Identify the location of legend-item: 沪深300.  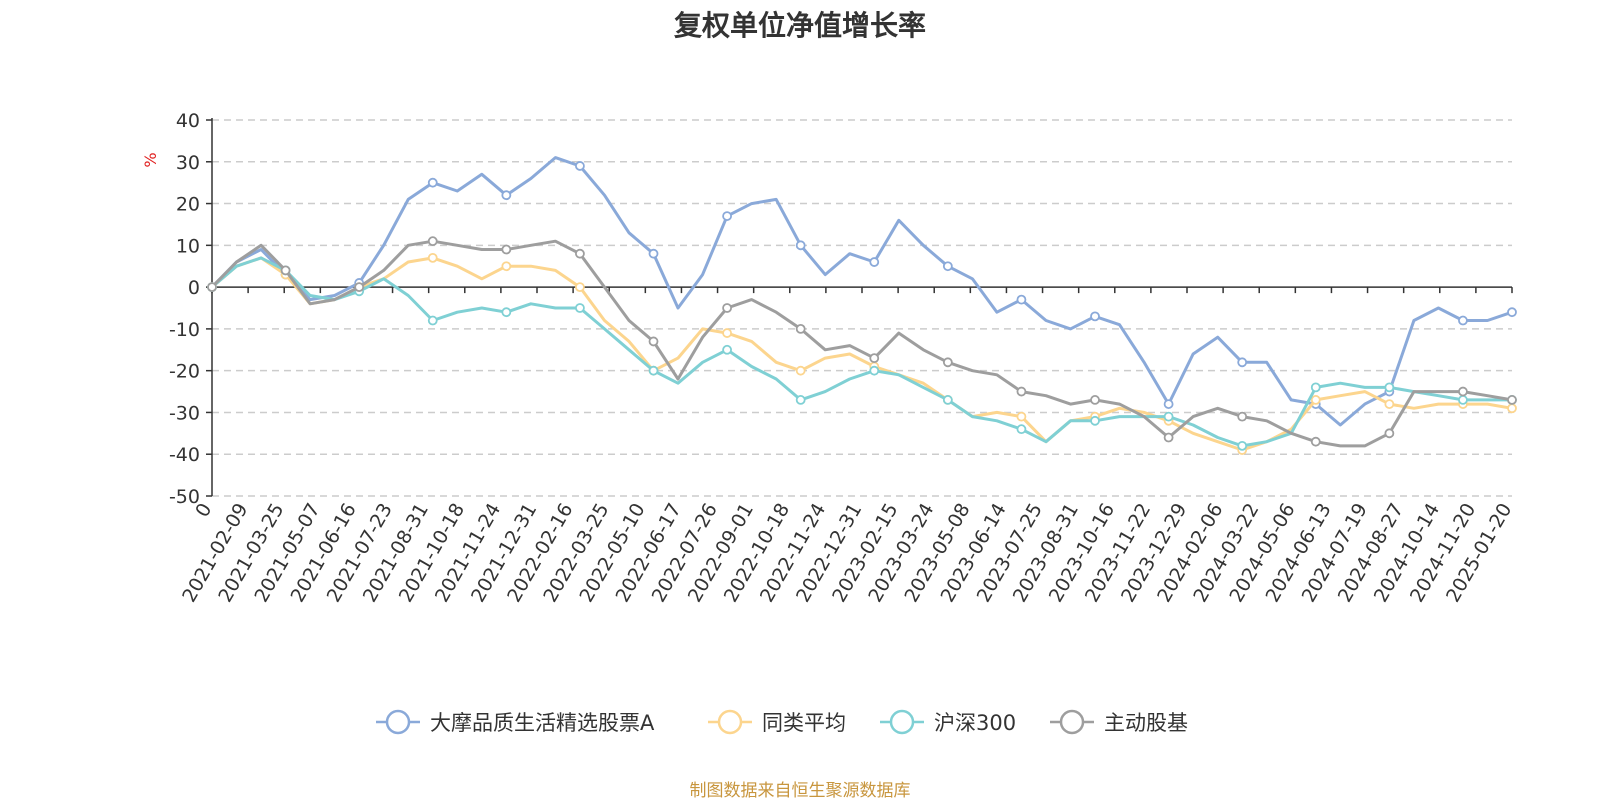
(948, 722).